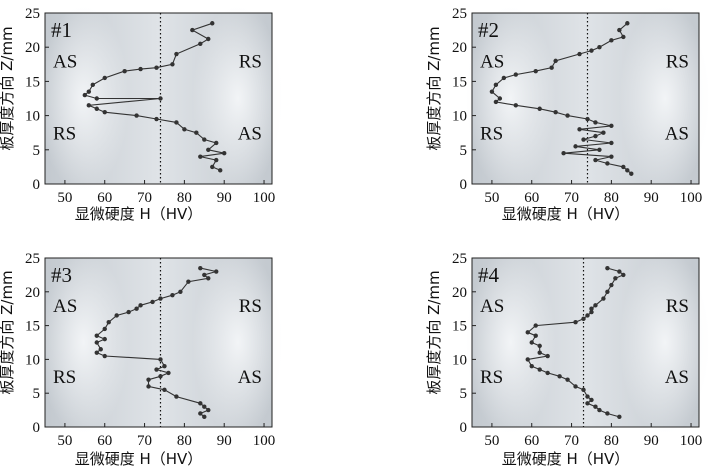 Image resolution: width=710 pixels, height=476 pixels. Describe the element at coordinates (61, 30) in the screenshot. I see `panel-id-label: #1` at that location.